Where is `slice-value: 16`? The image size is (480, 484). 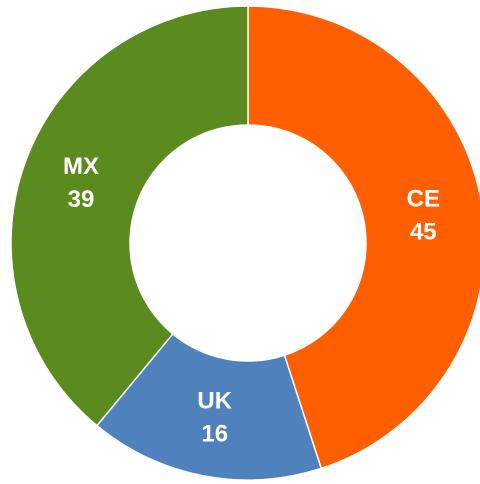
slice-value: 16 is located at coordinates (214, 434).